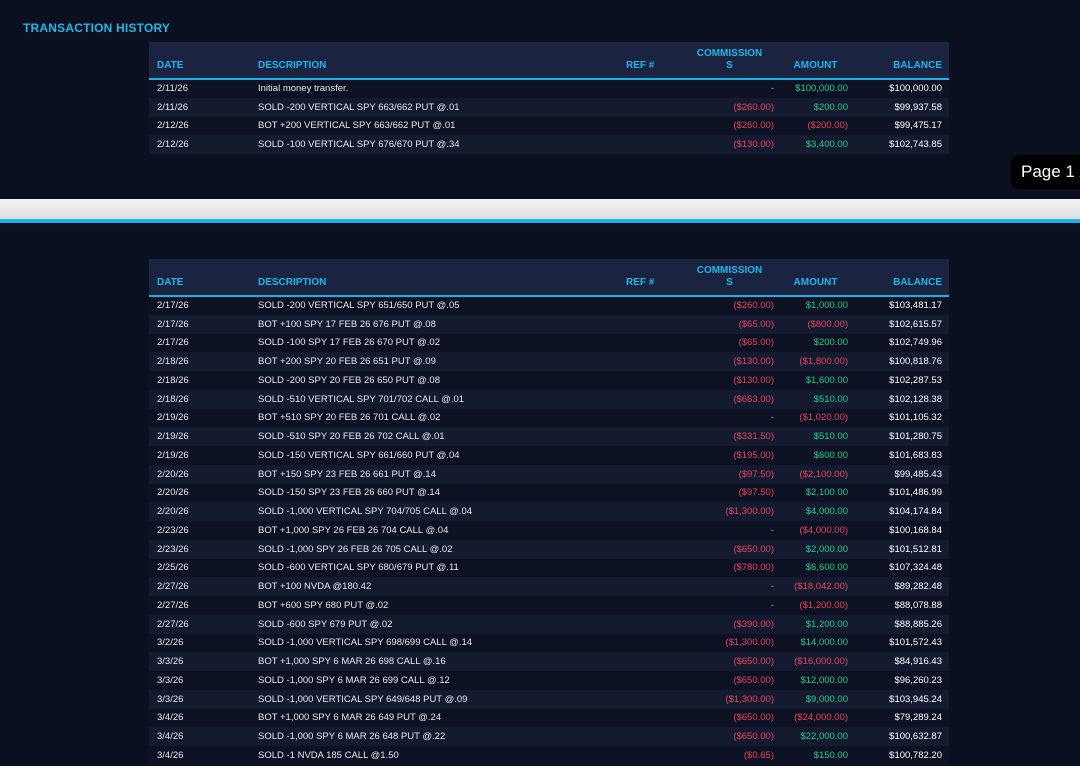 Image resolution: width=1080 pixels, height=766 pixels. I want to click on cell-description: BOT +200 SPY 20 FEB 26 651 PUT @.09, so click(347, 362).